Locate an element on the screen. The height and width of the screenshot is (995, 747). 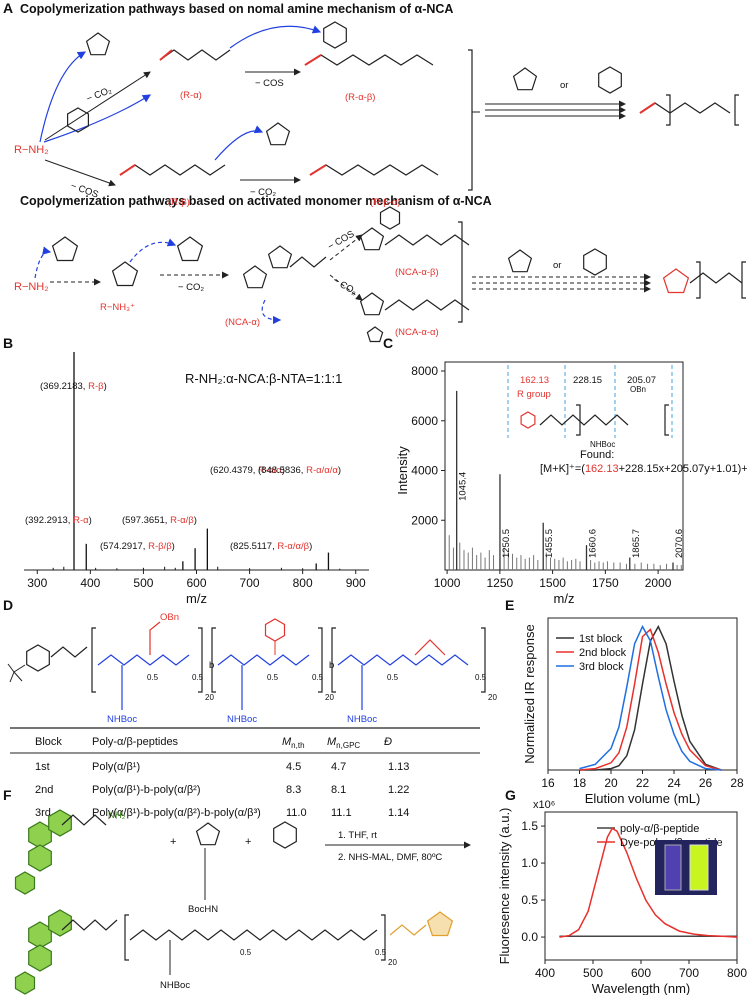
annotation-prefix: (848.5836, is located at coordinates (282, 470).